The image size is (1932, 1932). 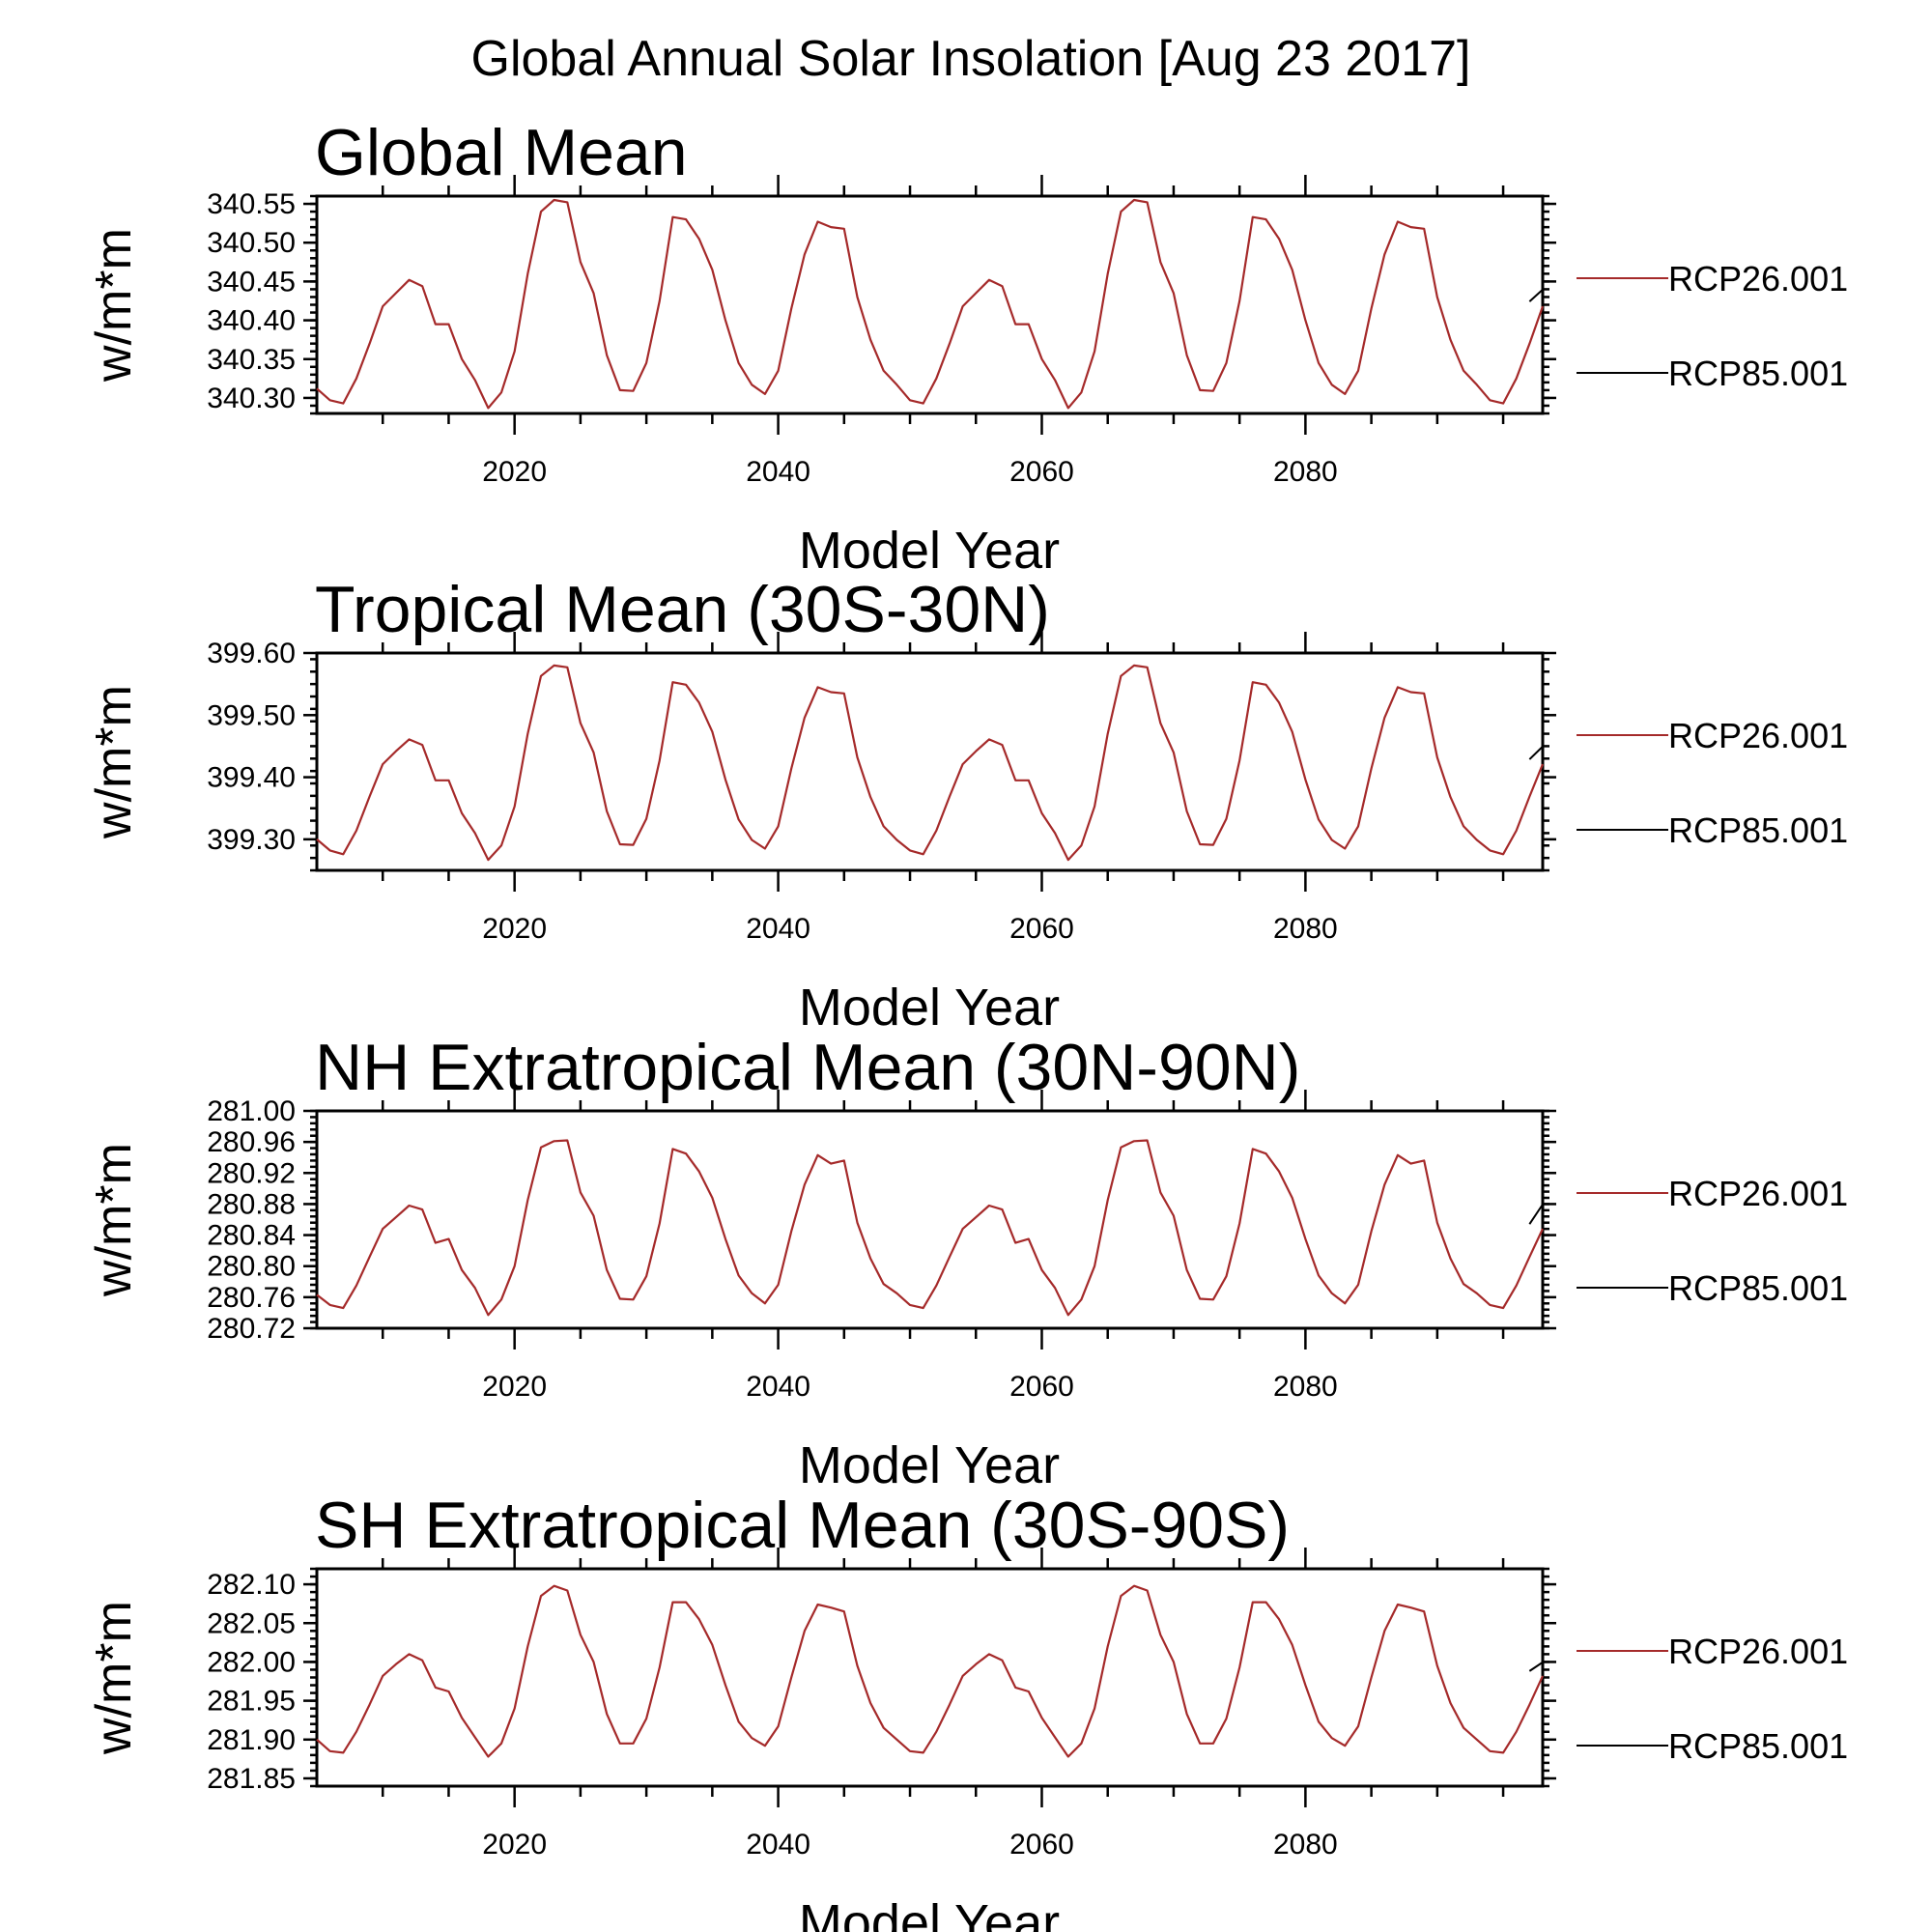 I want to click on y-tick-label: 282.10, so click(x=252, y=1585).